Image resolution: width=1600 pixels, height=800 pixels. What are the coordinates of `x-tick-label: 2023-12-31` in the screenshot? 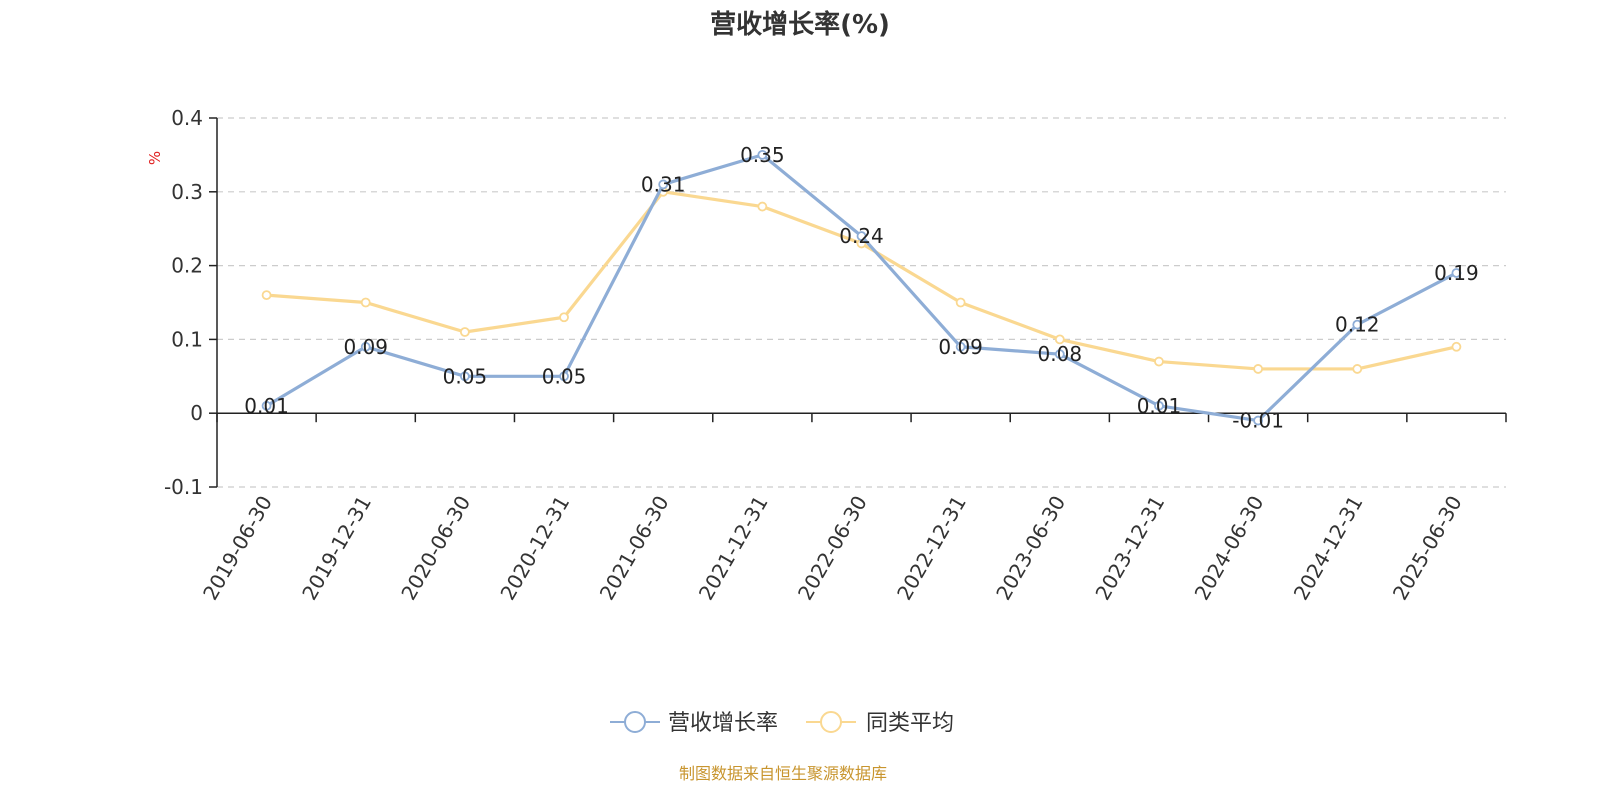 It's located at (1129, 548).